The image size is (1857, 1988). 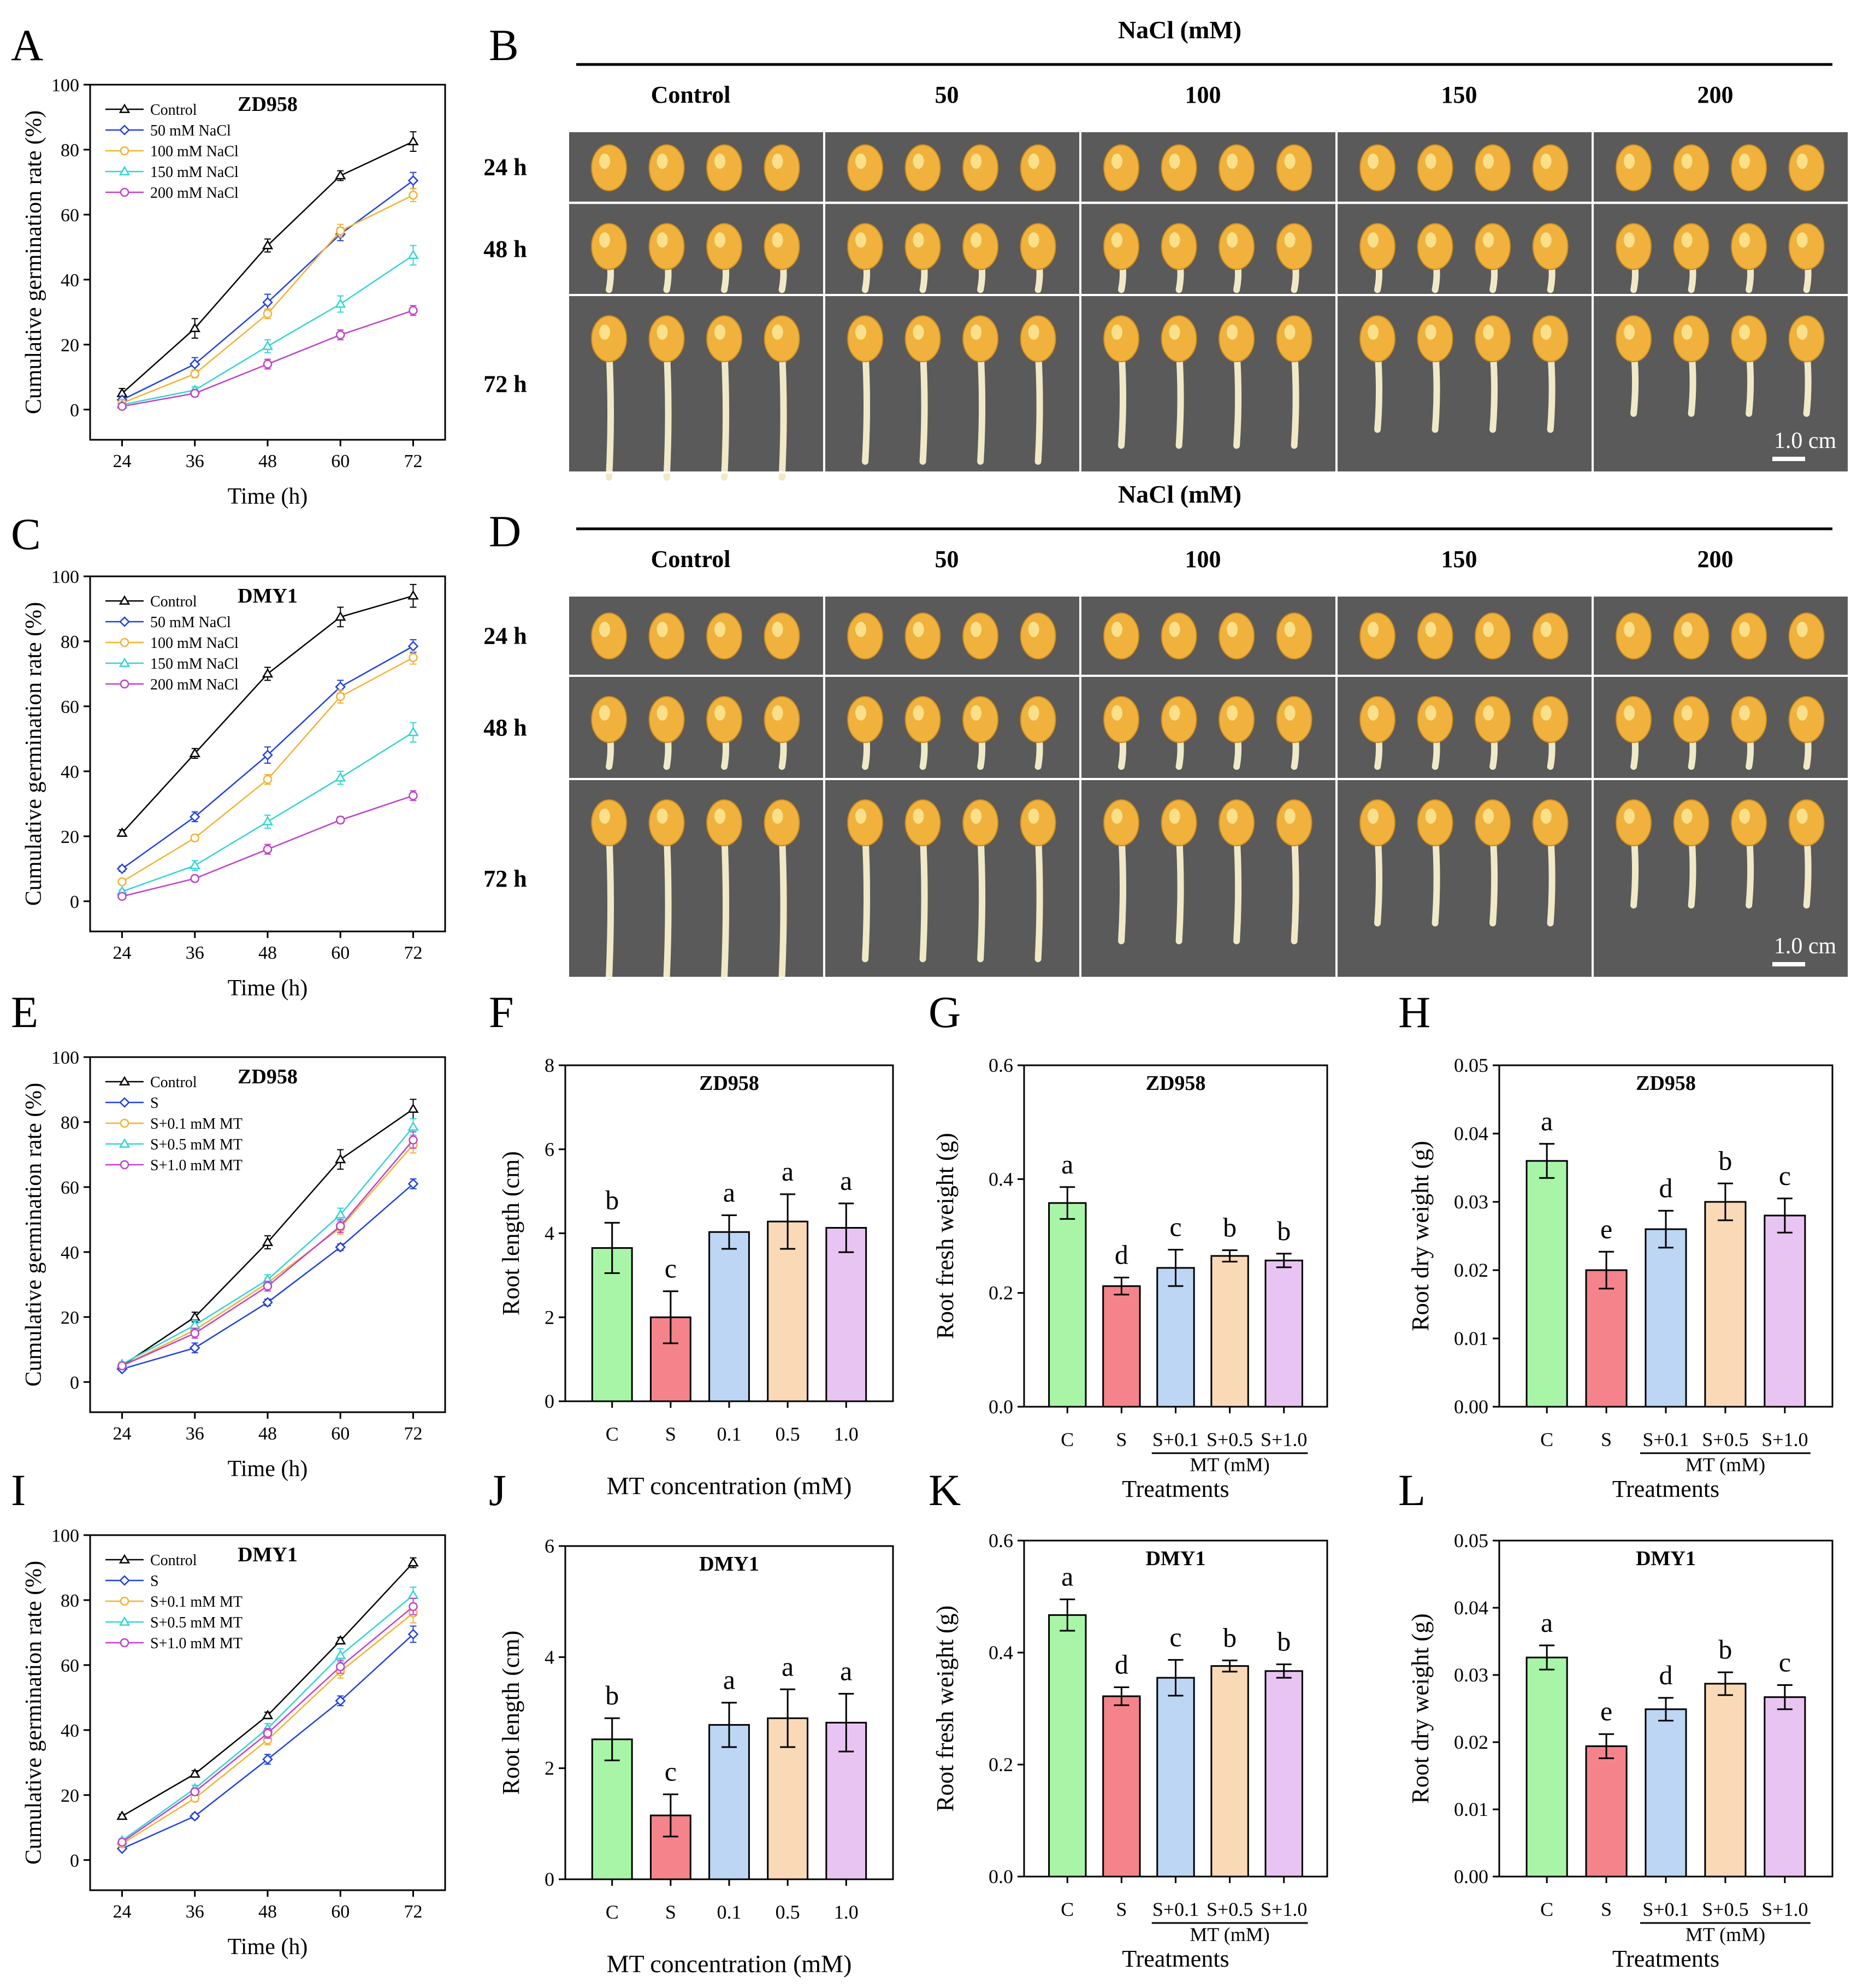 I want to click on legend-marker, so click(x=124, y=1643).